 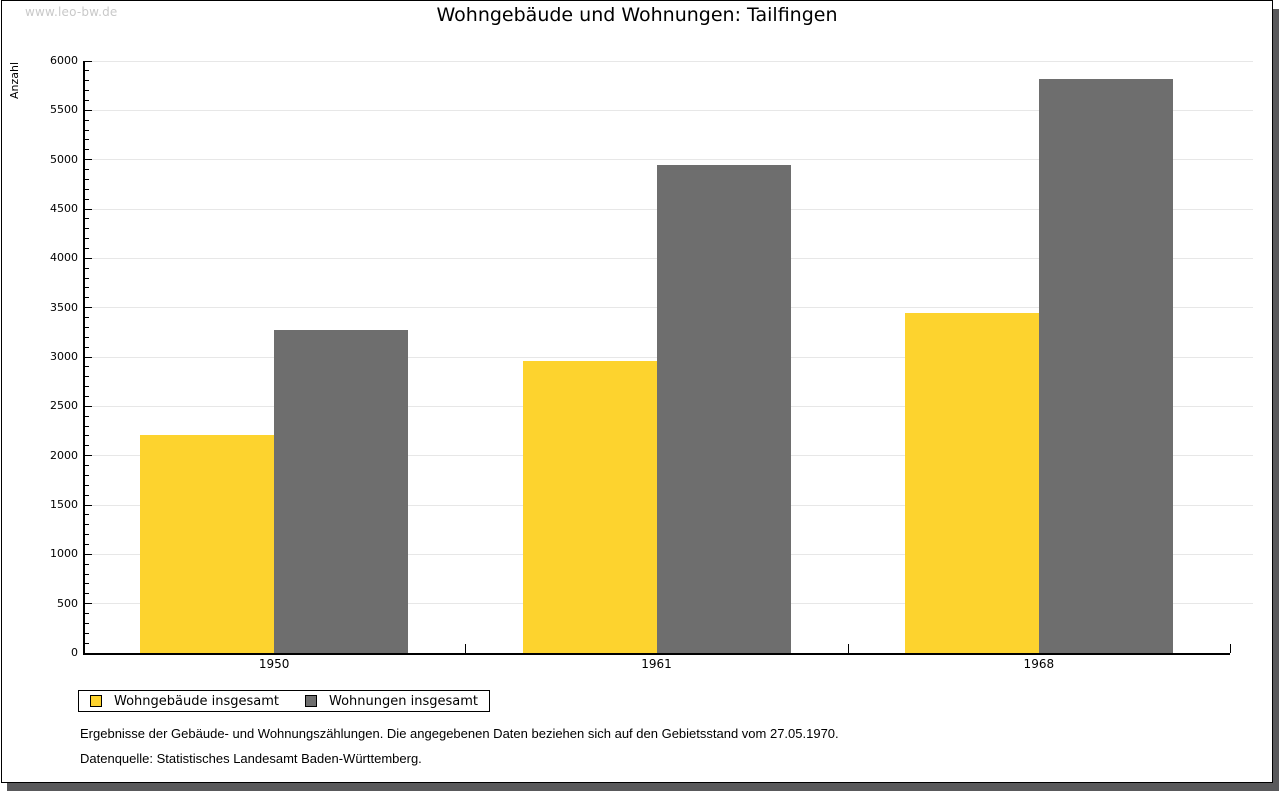 What do you see at coordinates (64, 60) in the screenshot?
I see `y-tick-label-6000: 6000` at bounding box center [64, 60].